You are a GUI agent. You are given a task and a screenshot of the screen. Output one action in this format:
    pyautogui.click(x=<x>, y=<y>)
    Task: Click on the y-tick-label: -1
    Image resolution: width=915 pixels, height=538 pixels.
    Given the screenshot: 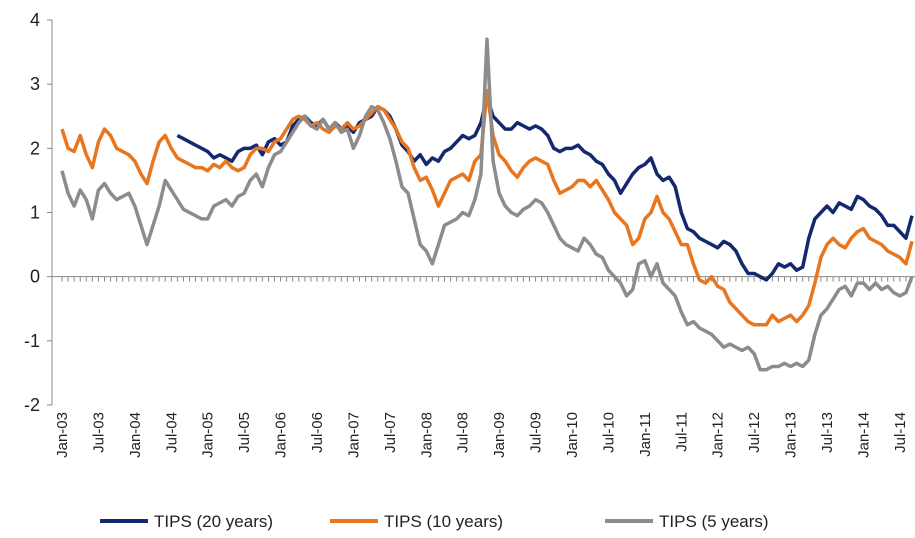 What is the action you would take?
    pyautogui.click(x=32, y=341)
    